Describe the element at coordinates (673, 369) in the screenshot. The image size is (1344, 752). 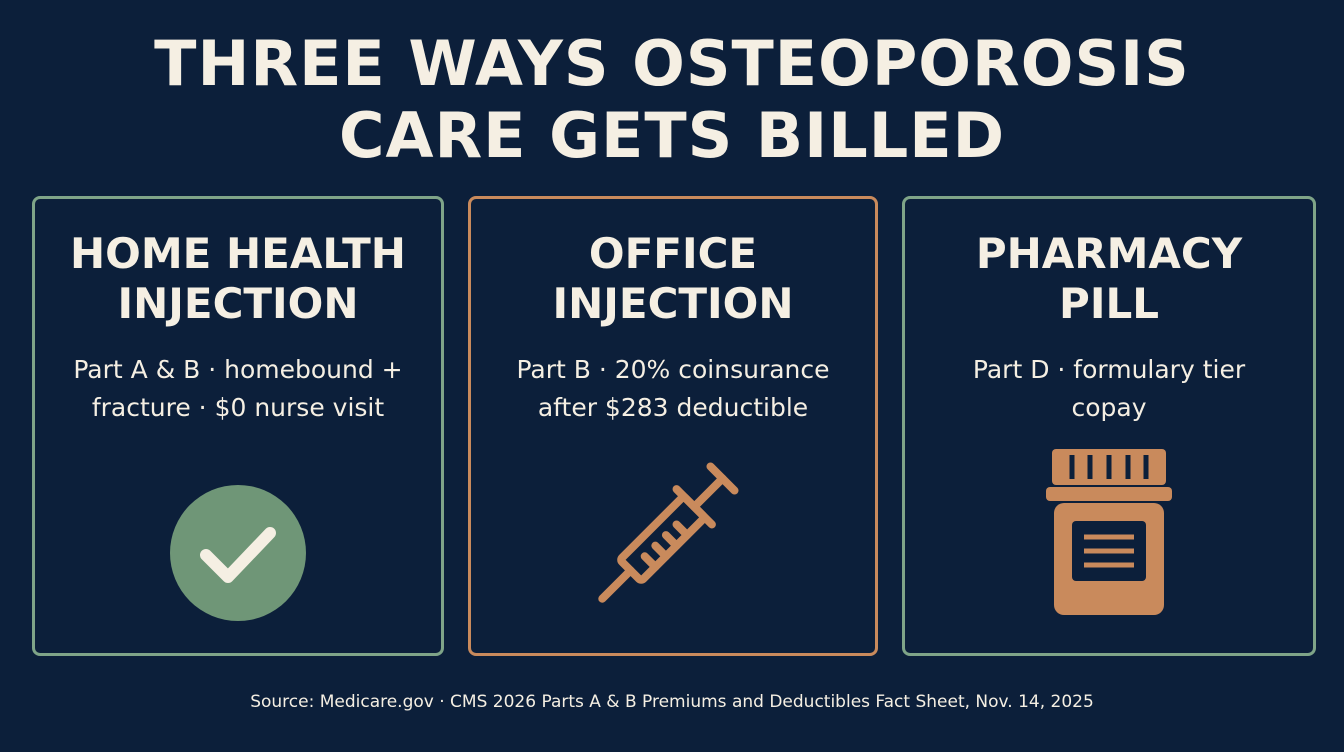
I see `card-detail: Part B · 20% coinsurance` at that location.